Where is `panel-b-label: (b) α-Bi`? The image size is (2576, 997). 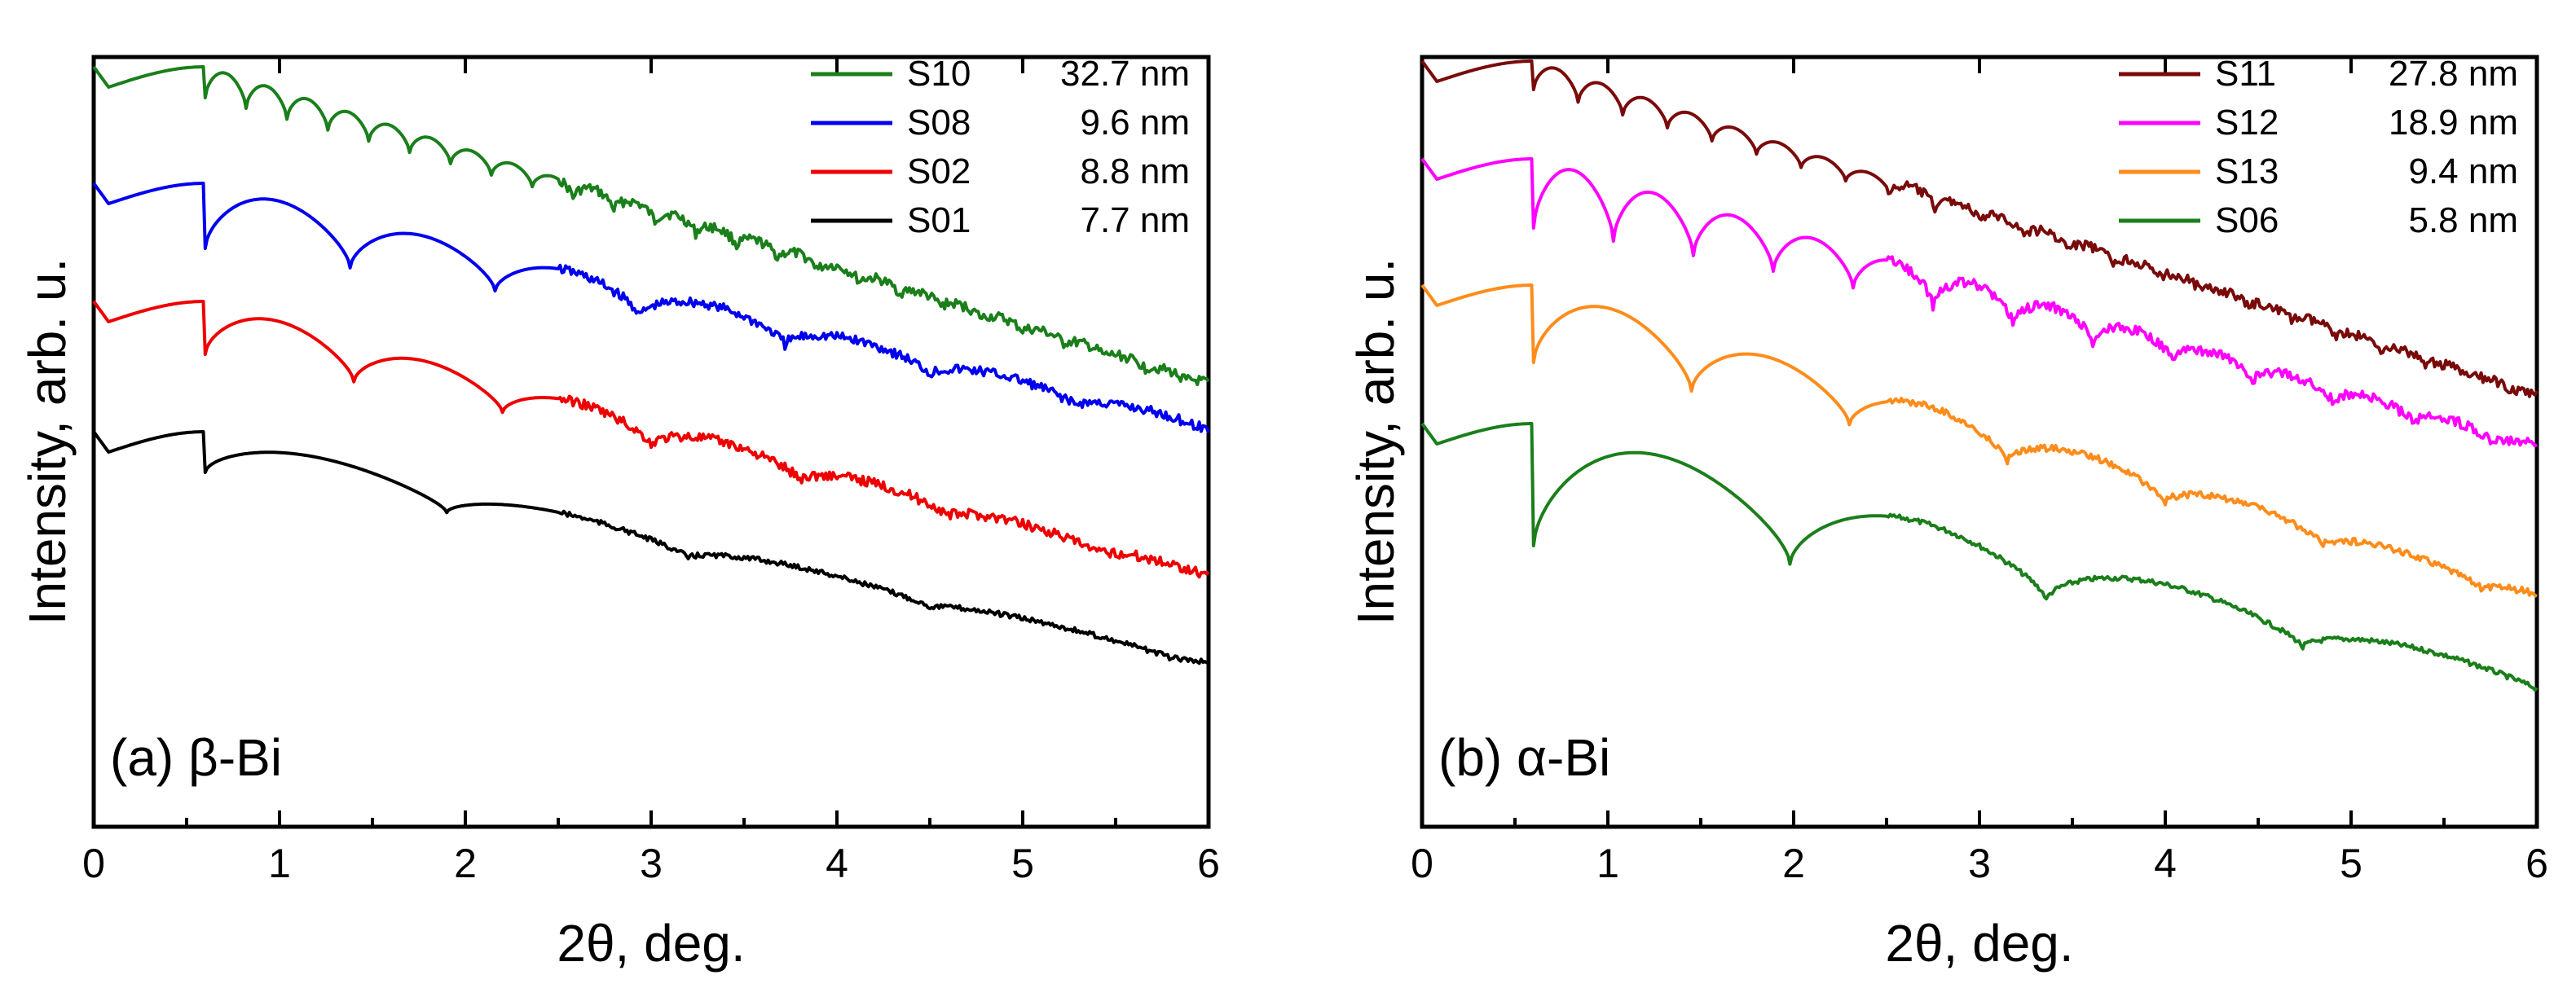
panel-b-label: (b) α-Bi is located at coordinates (1524, 757).